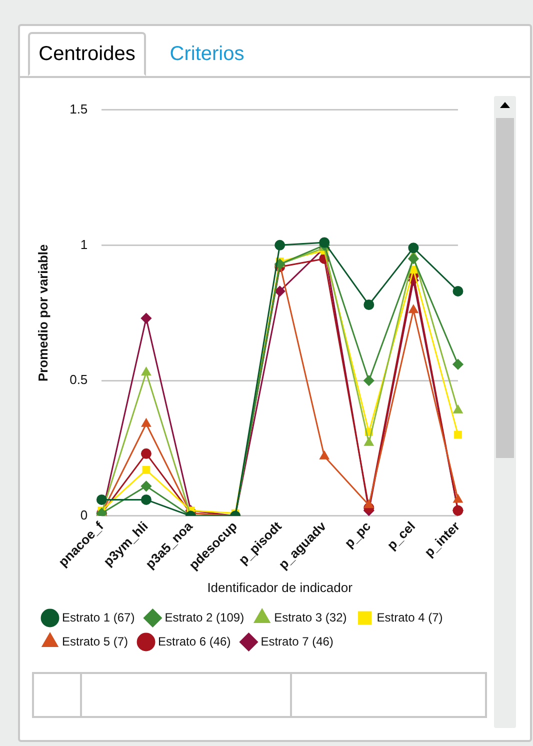  Describe the element at coordinates (297, 641) in the screenshot. I see `legend-label: Estrato 7 (46)` at that location.